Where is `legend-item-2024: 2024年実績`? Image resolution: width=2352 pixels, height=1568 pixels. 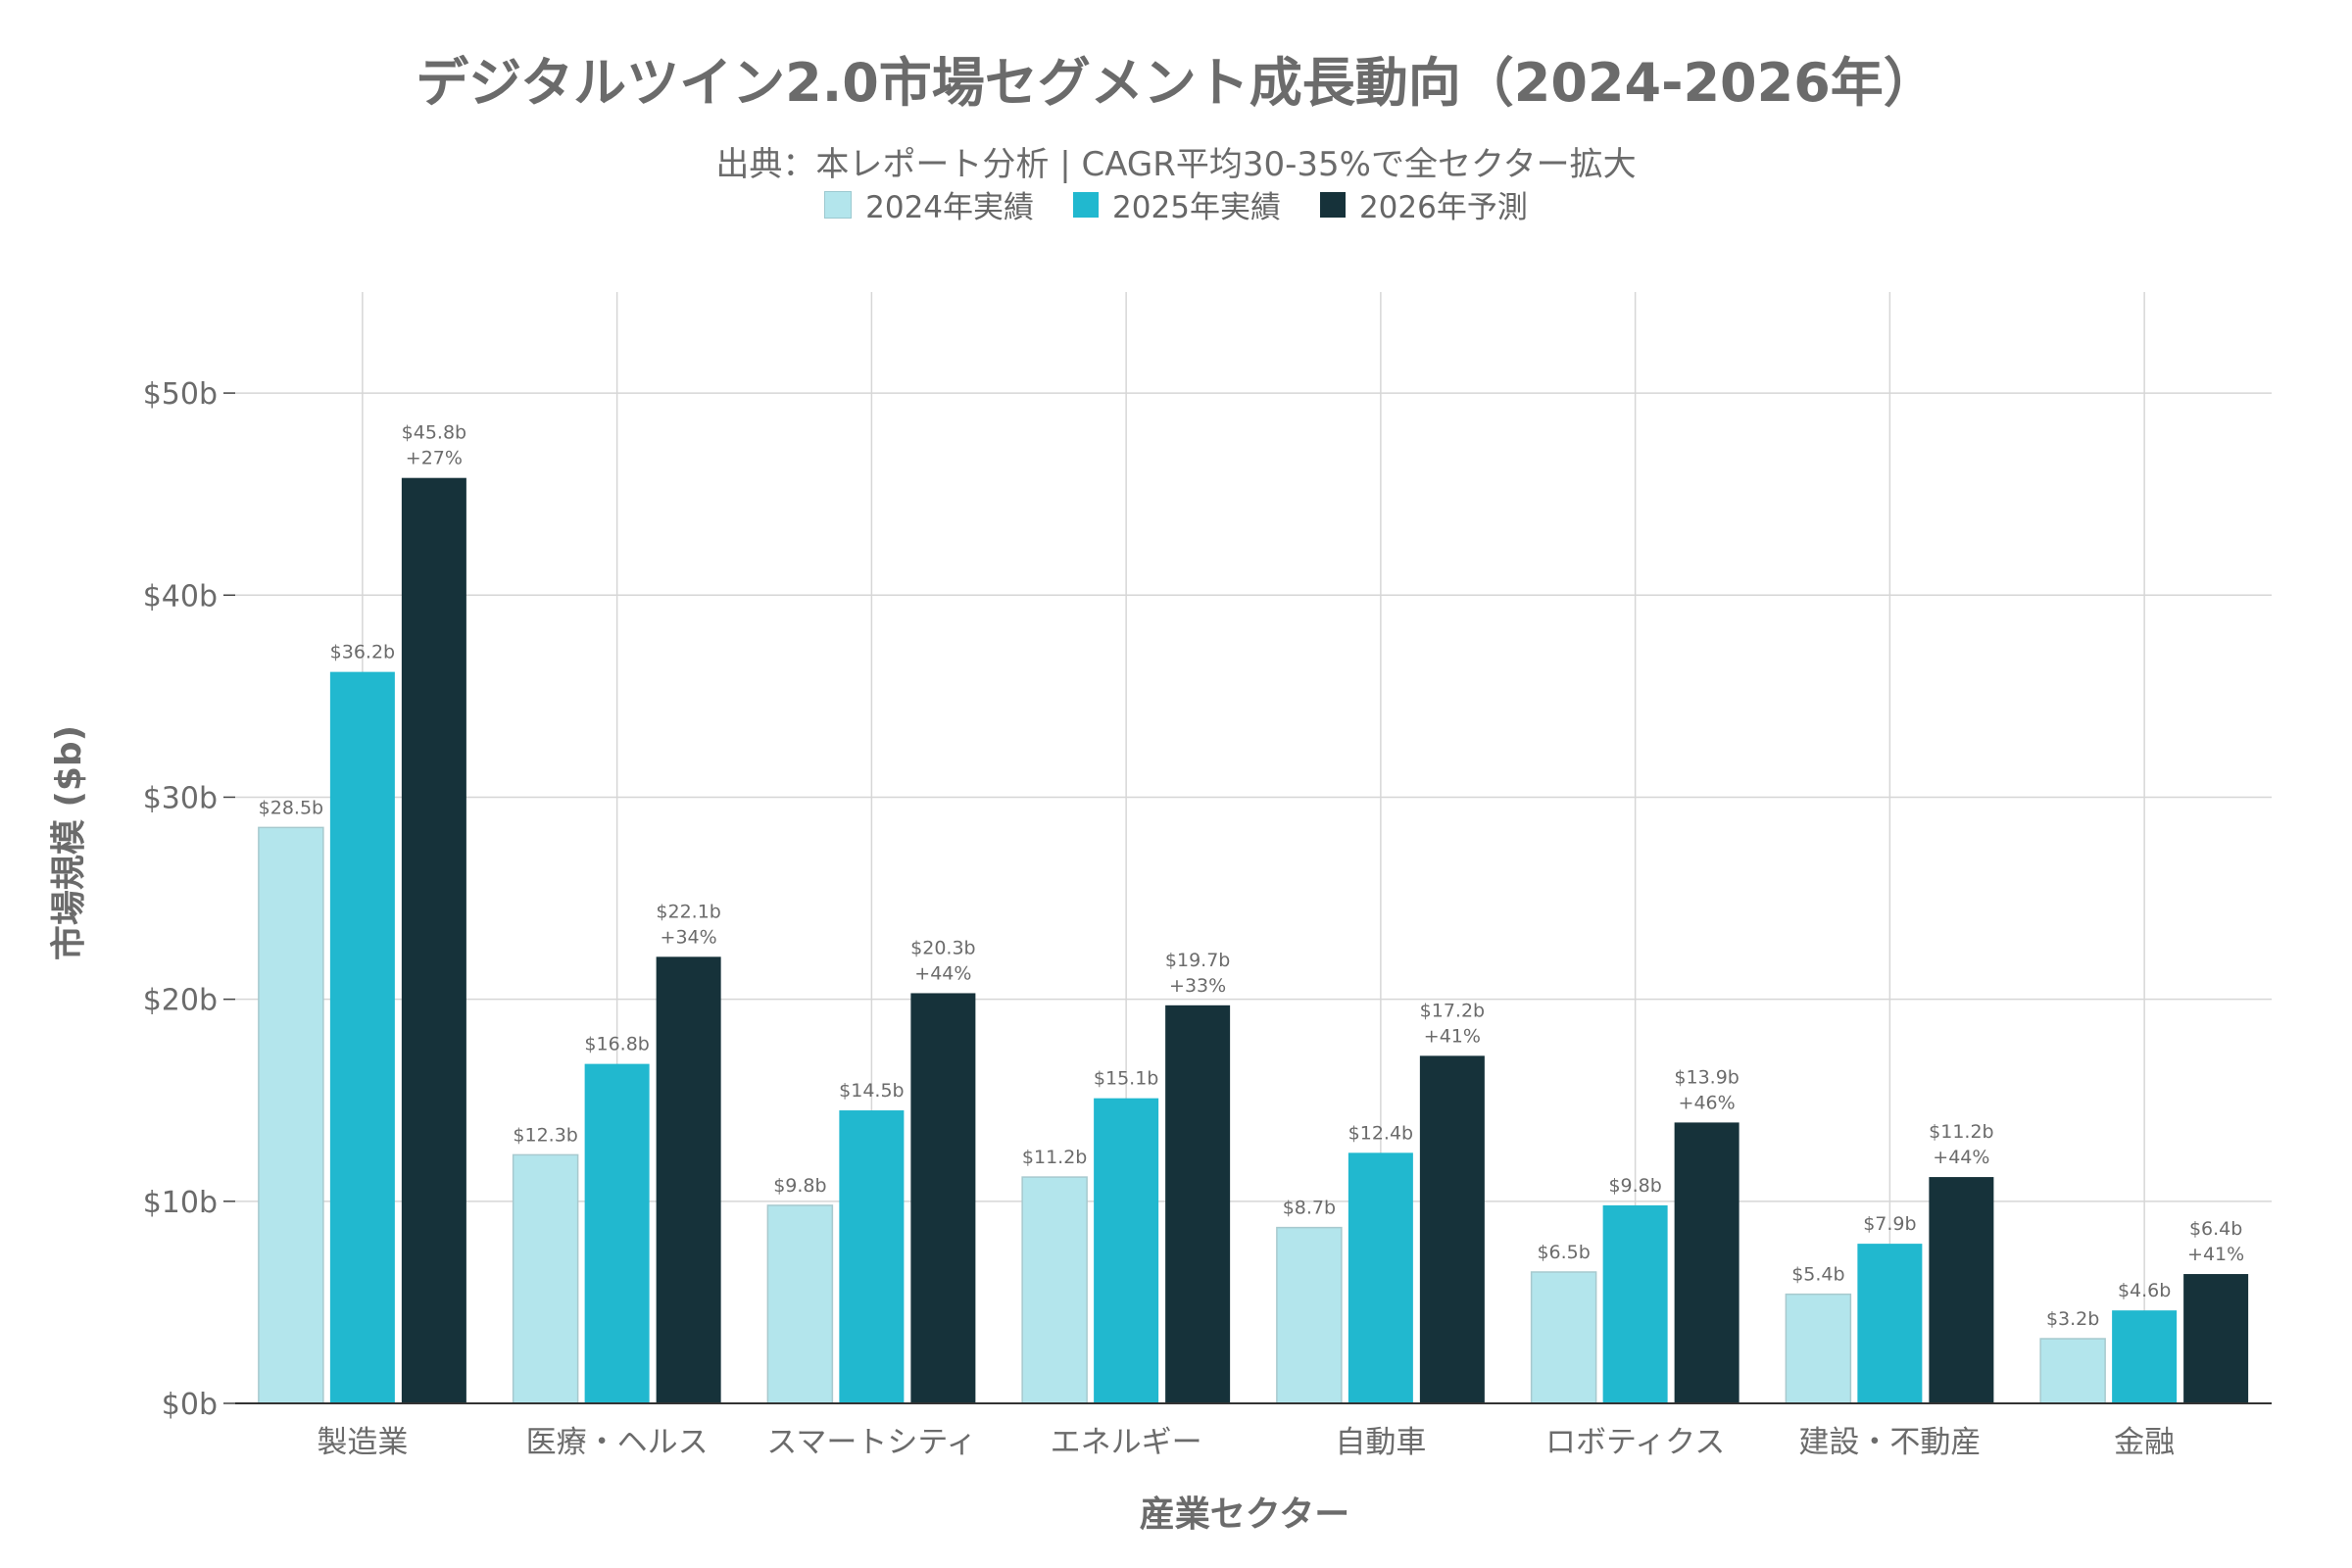 legend-item-2024: 2024年実績 is located at coordinates (929, 204).